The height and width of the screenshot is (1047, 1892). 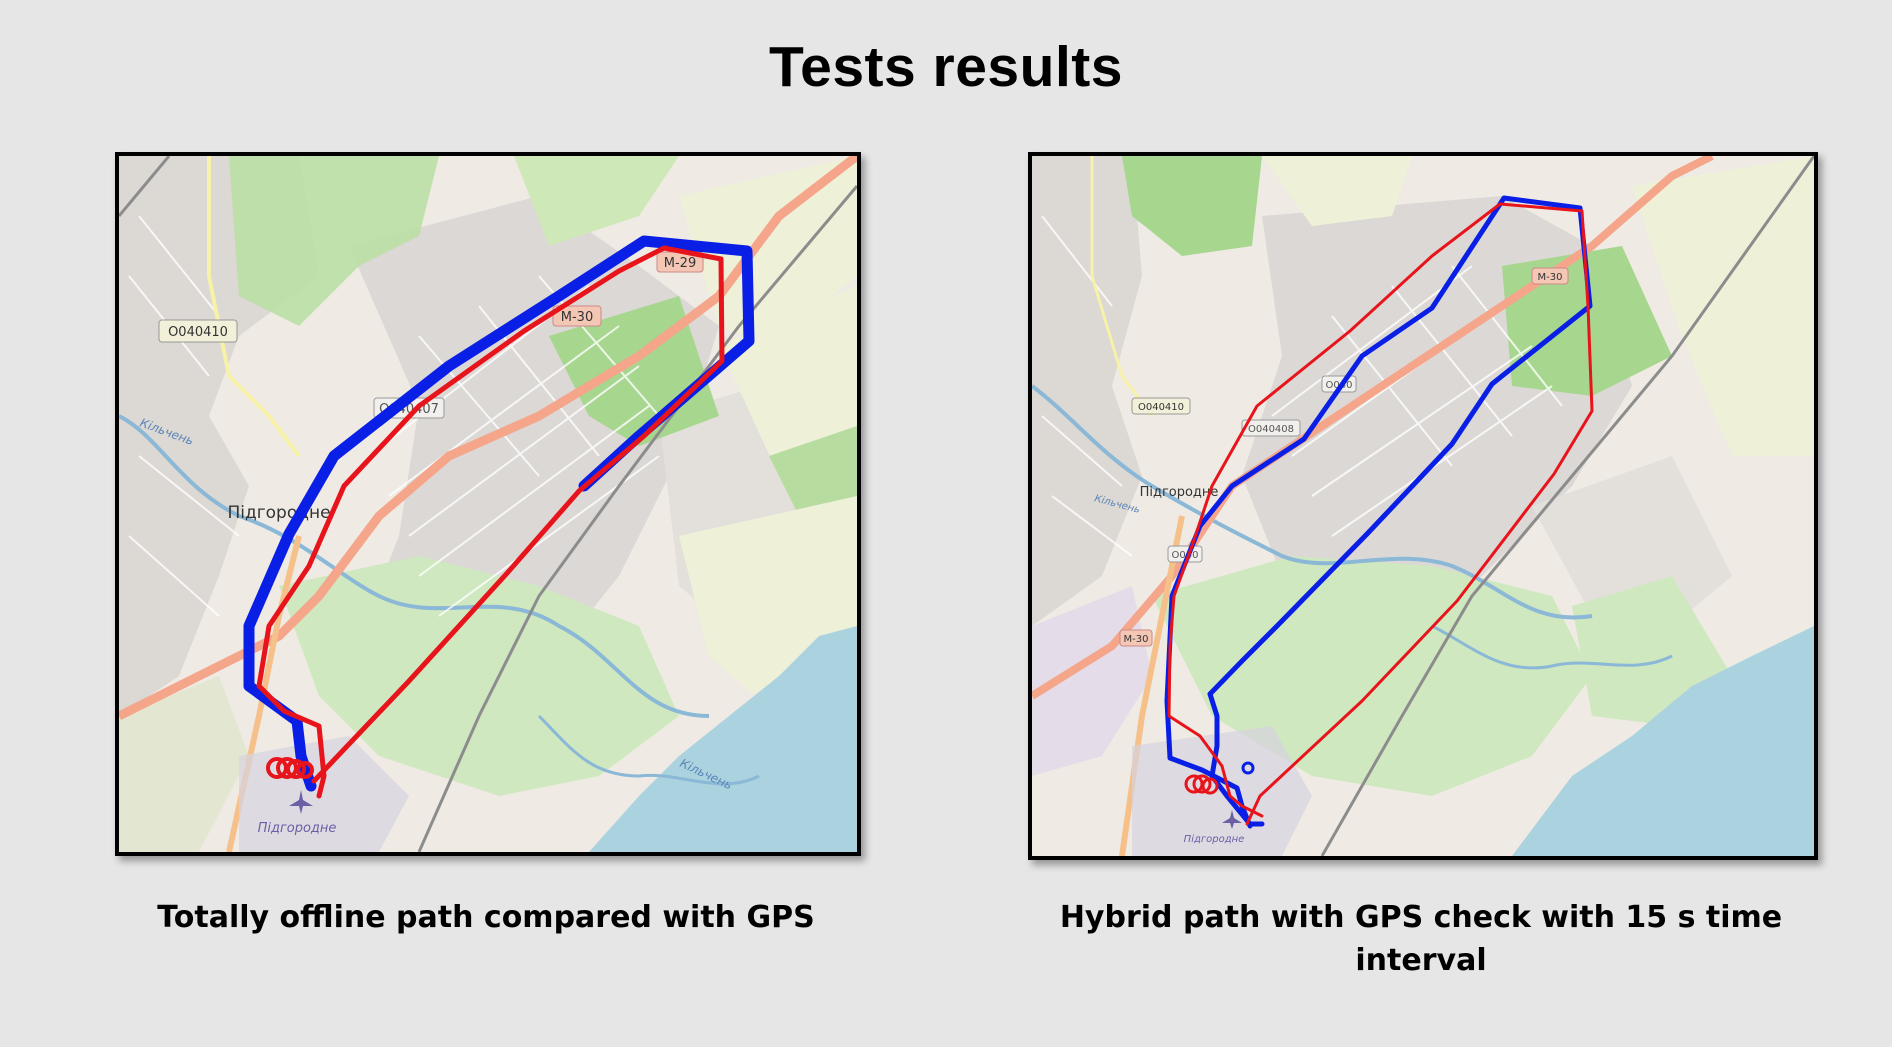 I want to click on slide-title: Tests results, so click(x=946, y=67).